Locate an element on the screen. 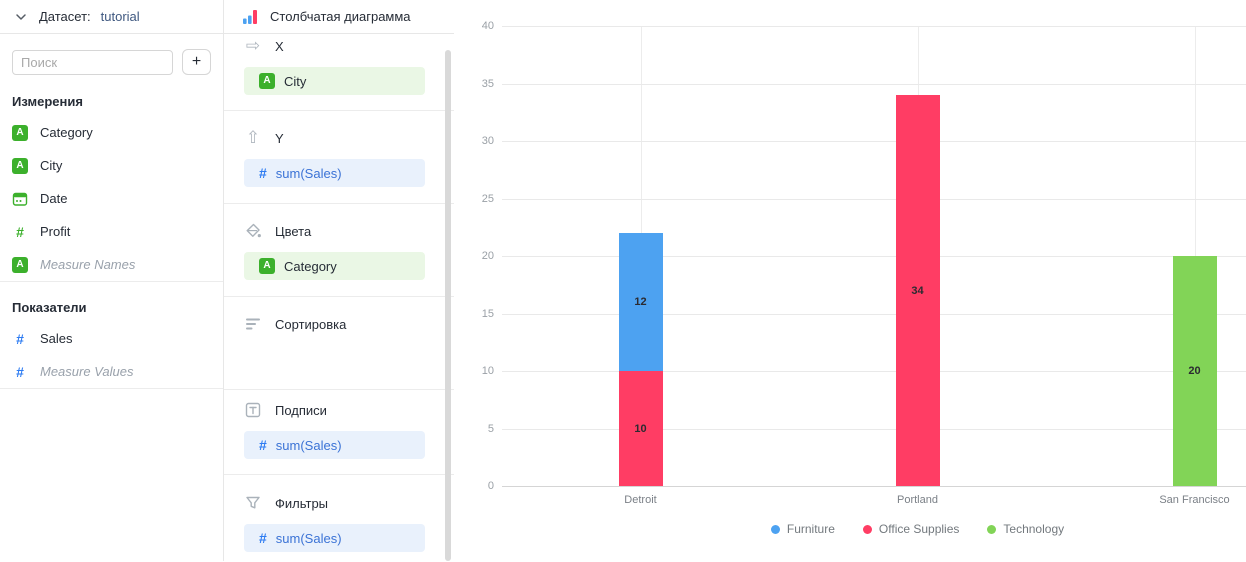 This screenshot has height=562, width=1246. section-x: ⇨ X A City is located at coordinates (339, 72).